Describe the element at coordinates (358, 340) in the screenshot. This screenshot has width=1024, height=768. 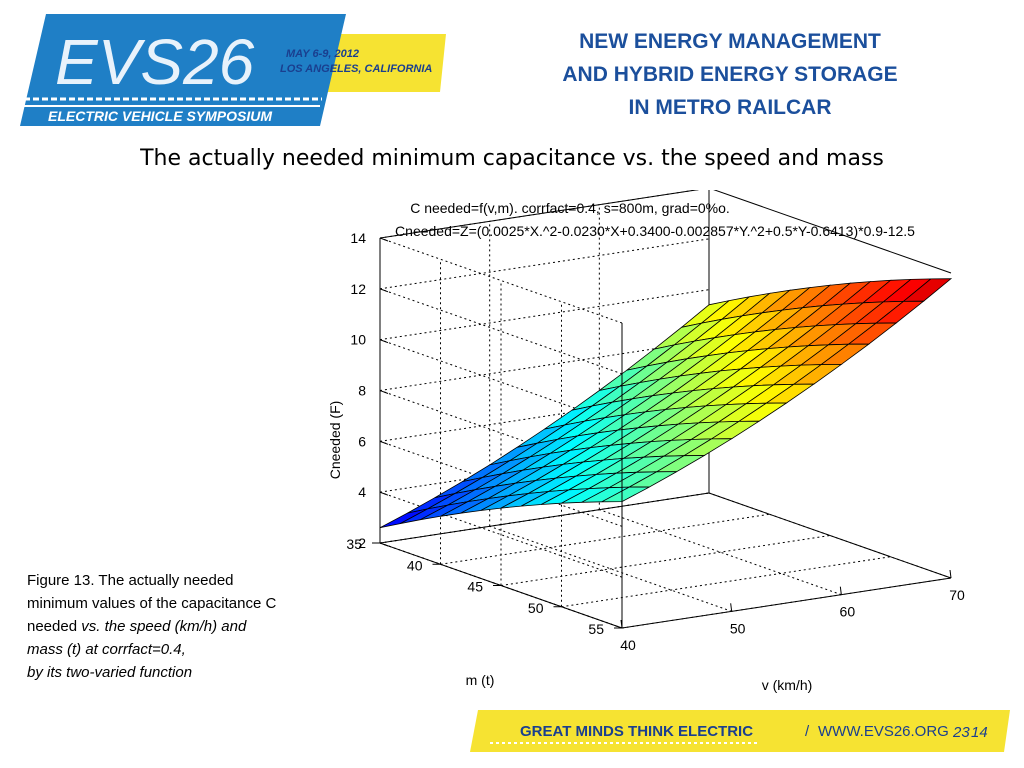
I see `z-tick-label: 10` at that location.